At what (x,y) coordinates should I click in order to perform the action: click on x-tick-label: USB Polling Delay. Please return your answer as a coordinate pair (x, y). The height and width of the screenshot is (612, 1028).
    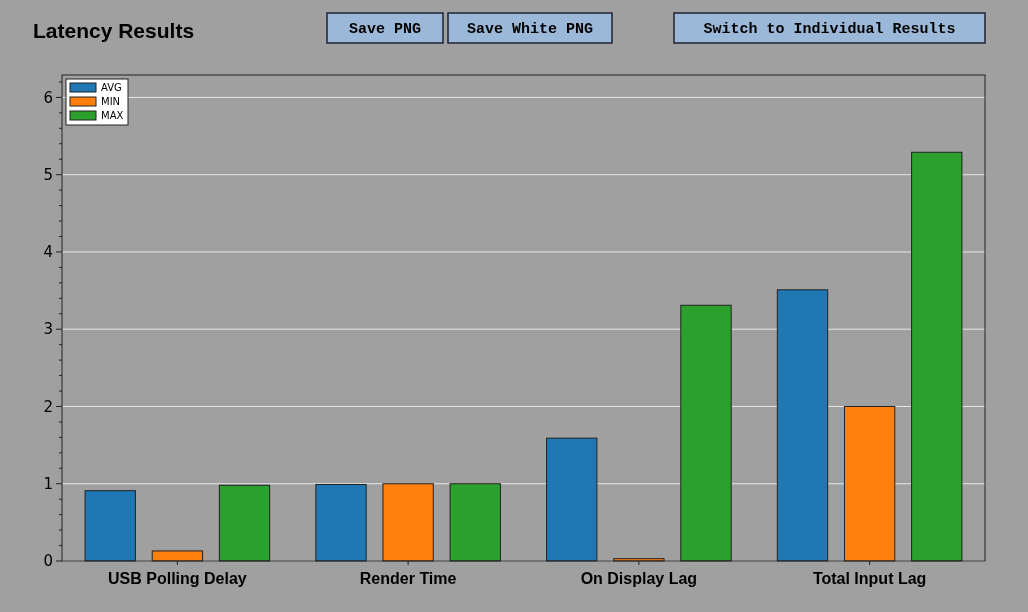
    Looking at the image, I should click on (177, 578).